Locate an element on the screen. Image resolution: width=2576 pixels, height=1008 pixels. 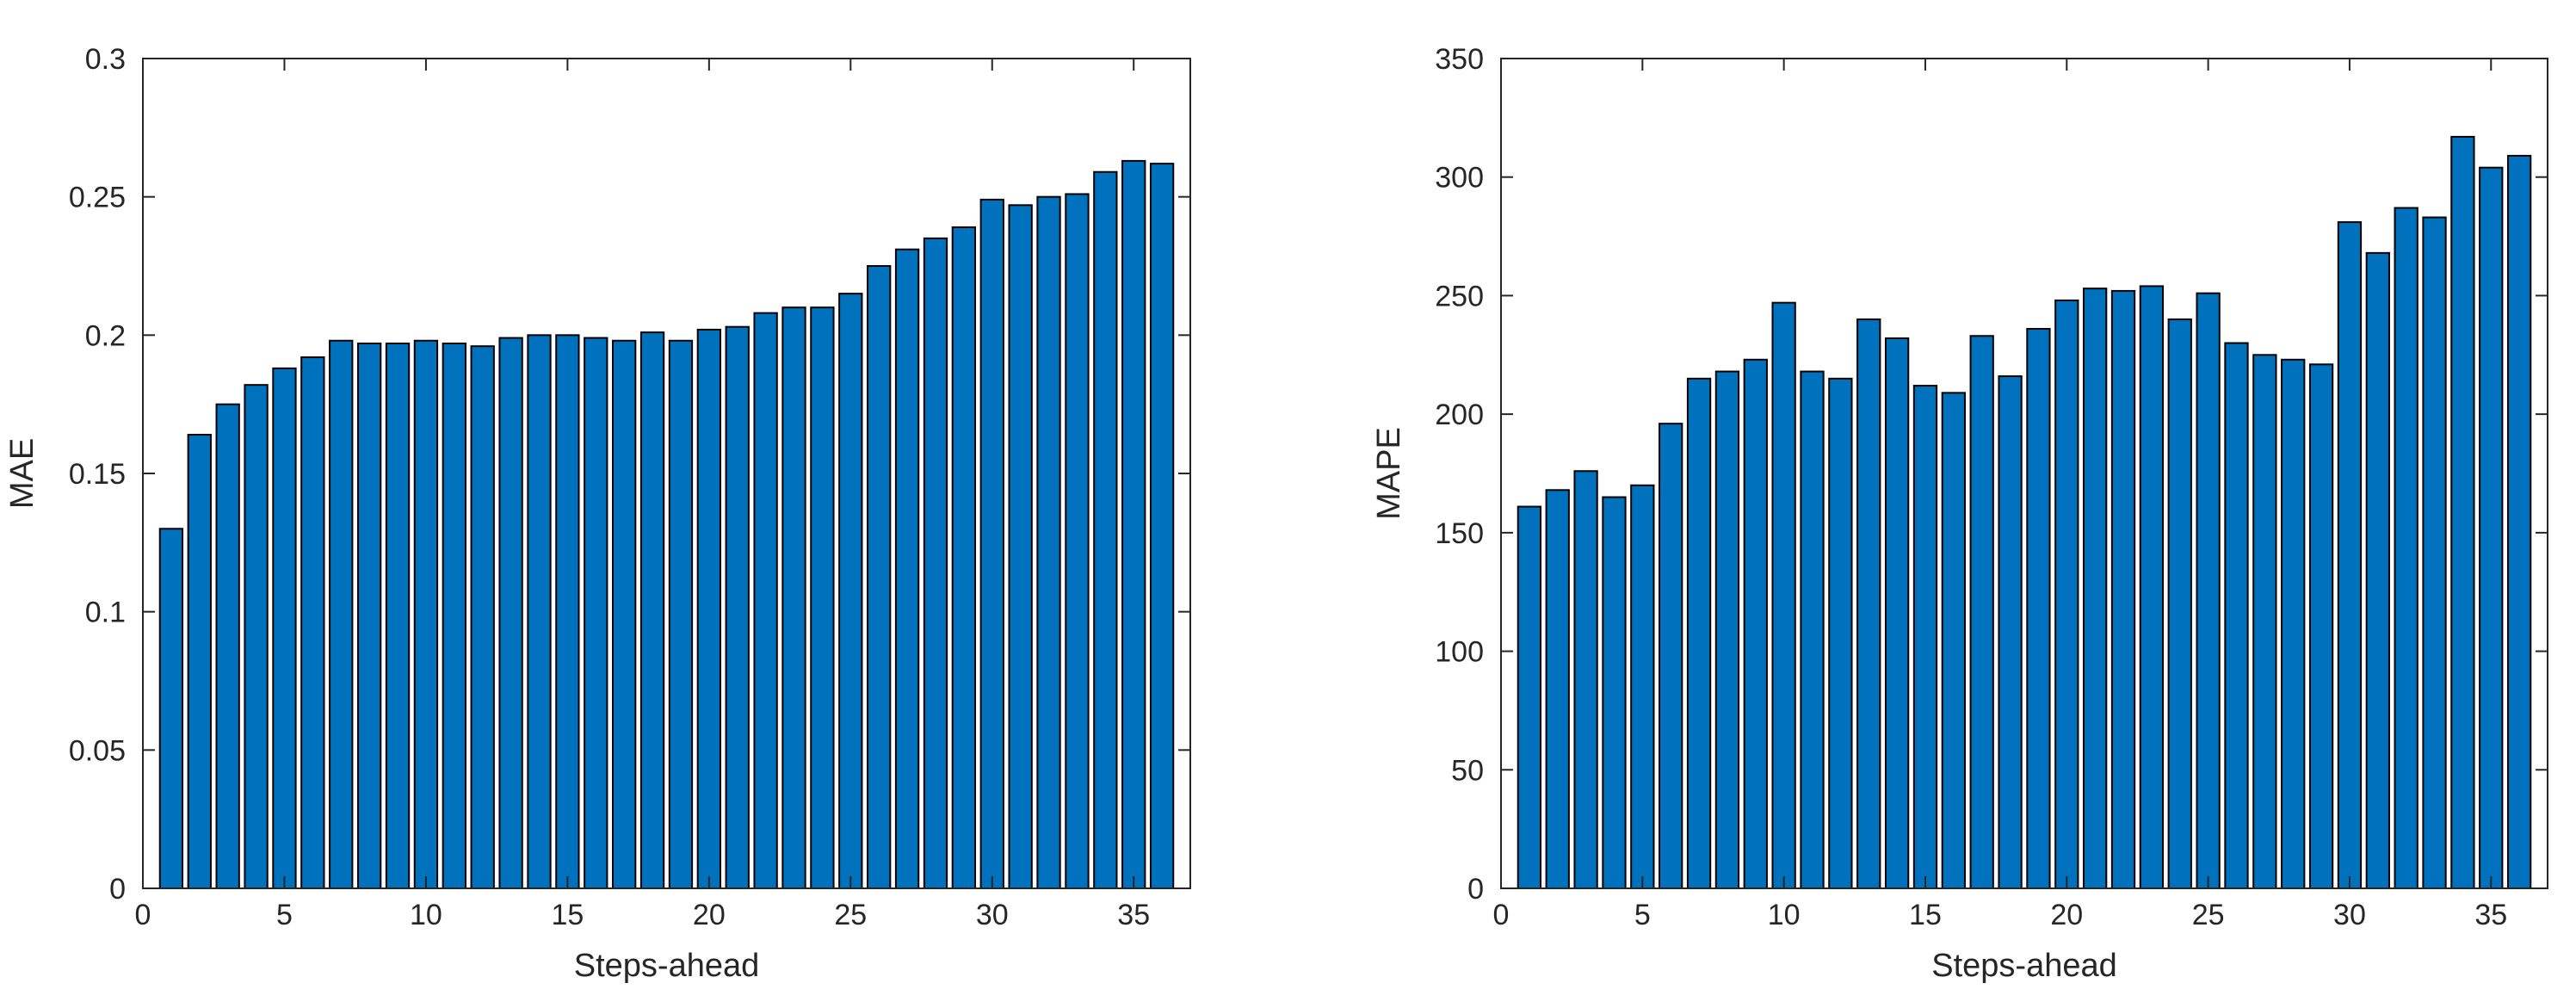
y-axis-label: MAPE is located at coordinates (1389, 474).